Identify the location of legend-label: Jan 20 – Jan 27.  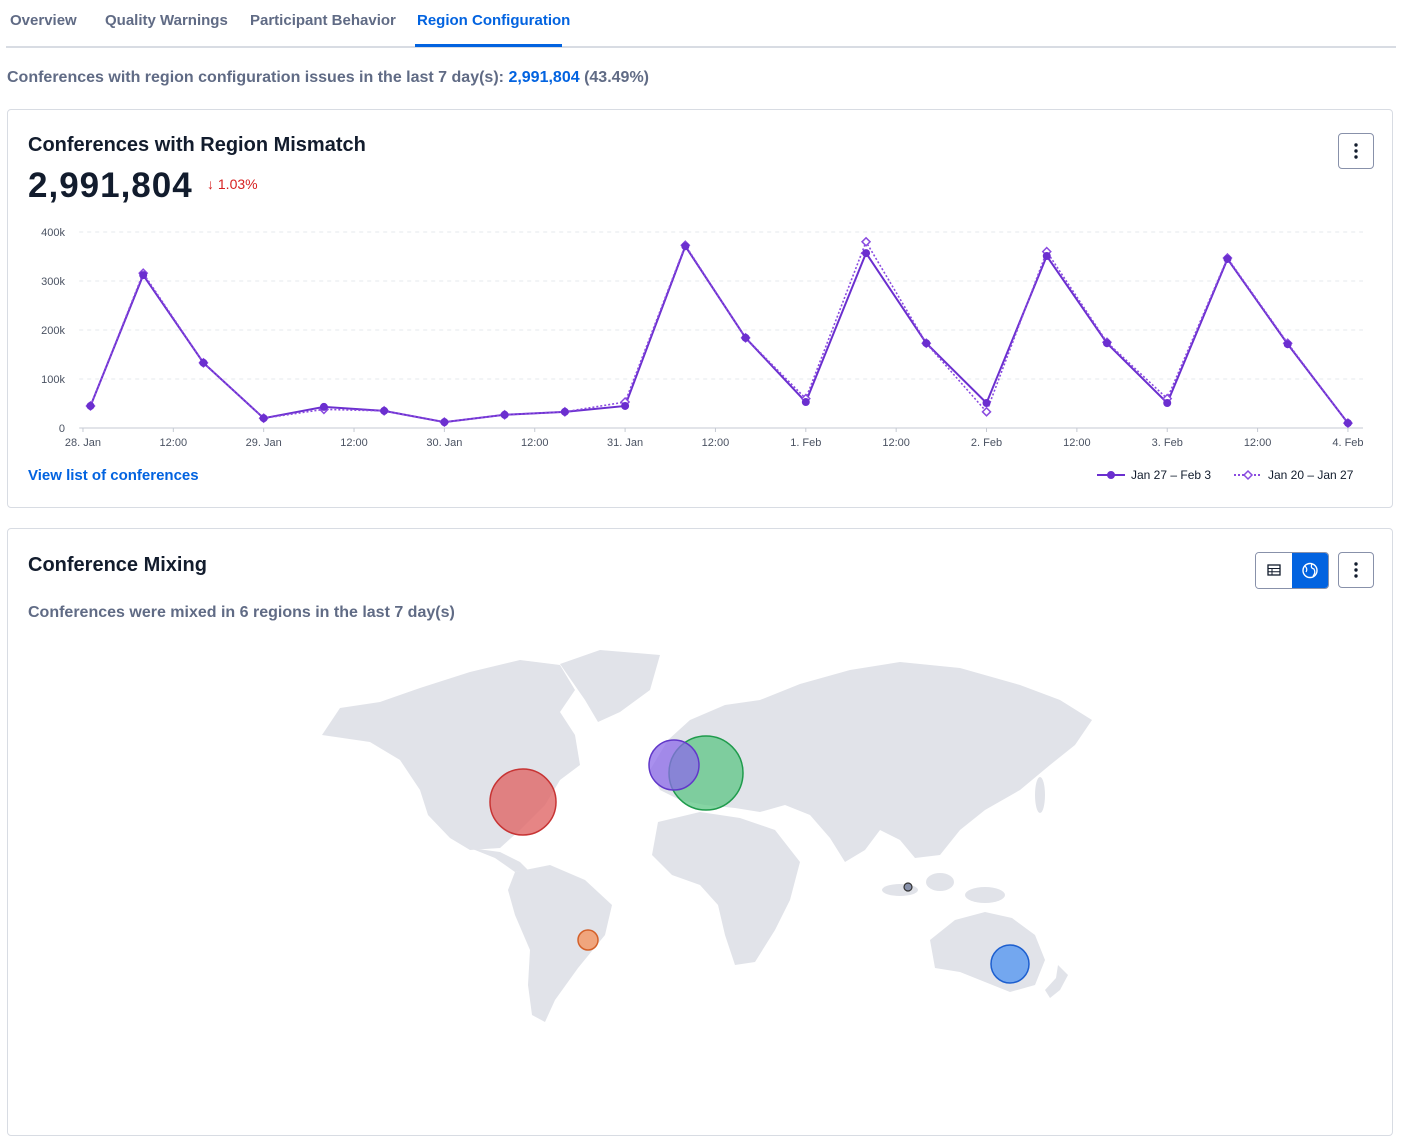
(1311, 475).